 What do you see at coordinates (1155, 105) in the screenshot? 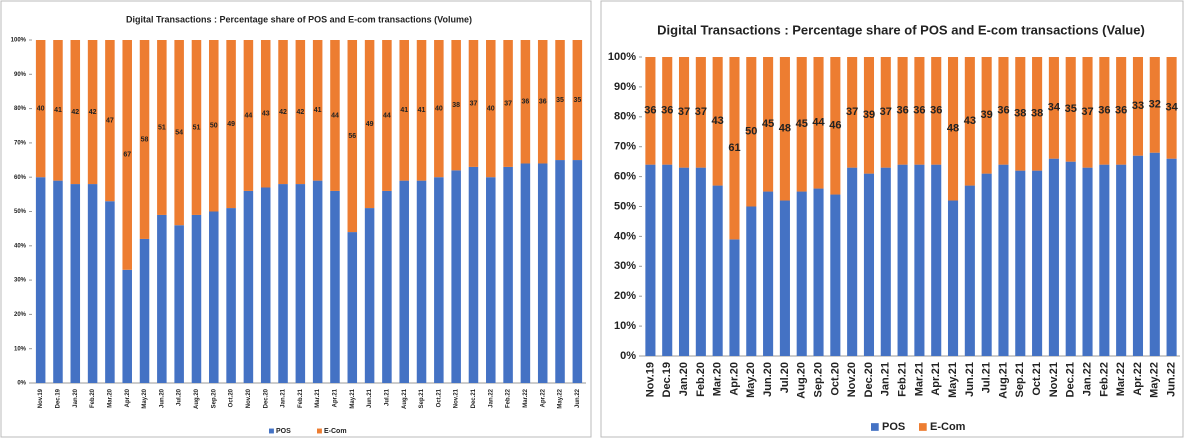
I see `data-label: 32` at bounding box center [1155, 105].